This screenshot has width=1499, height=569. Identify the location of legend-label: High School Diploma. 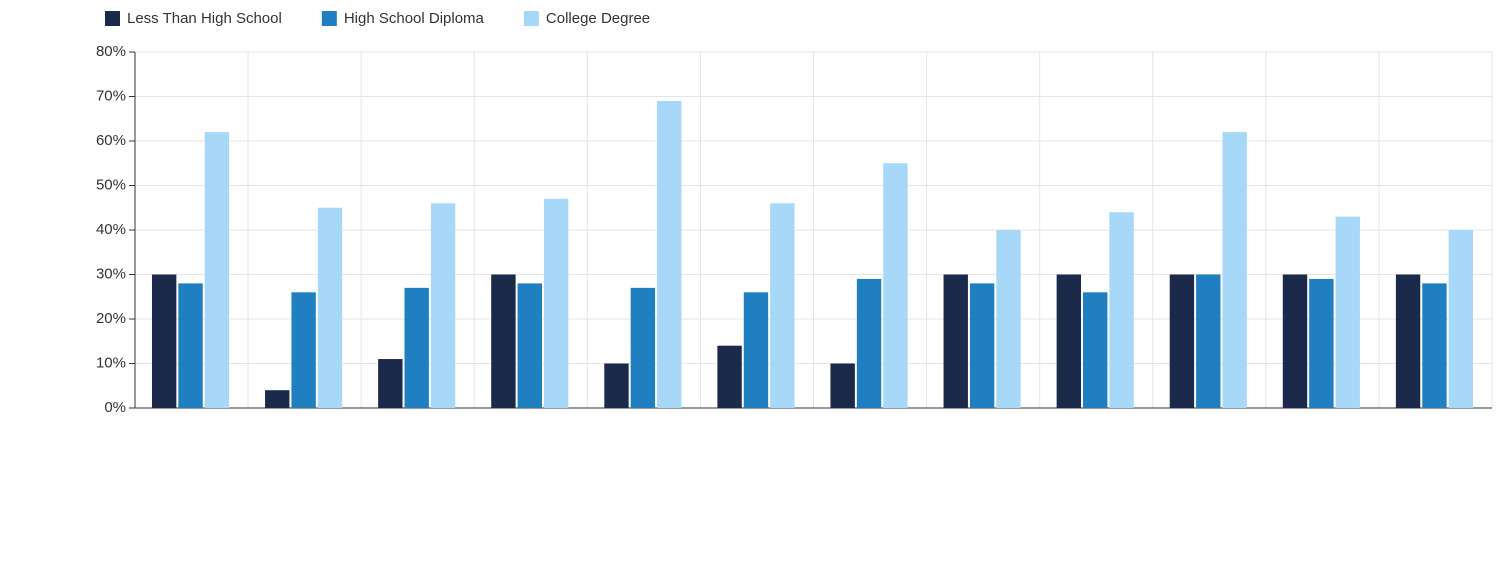
(414, 18).